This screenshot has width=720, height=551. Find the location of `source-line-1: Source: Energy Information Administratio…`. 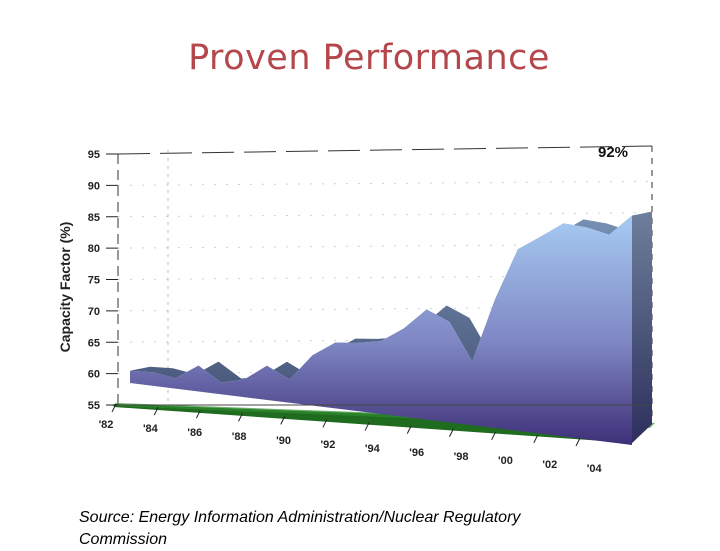

source-line-1: Source: Energy Information Administratio… is located at coordinates (300, 517).